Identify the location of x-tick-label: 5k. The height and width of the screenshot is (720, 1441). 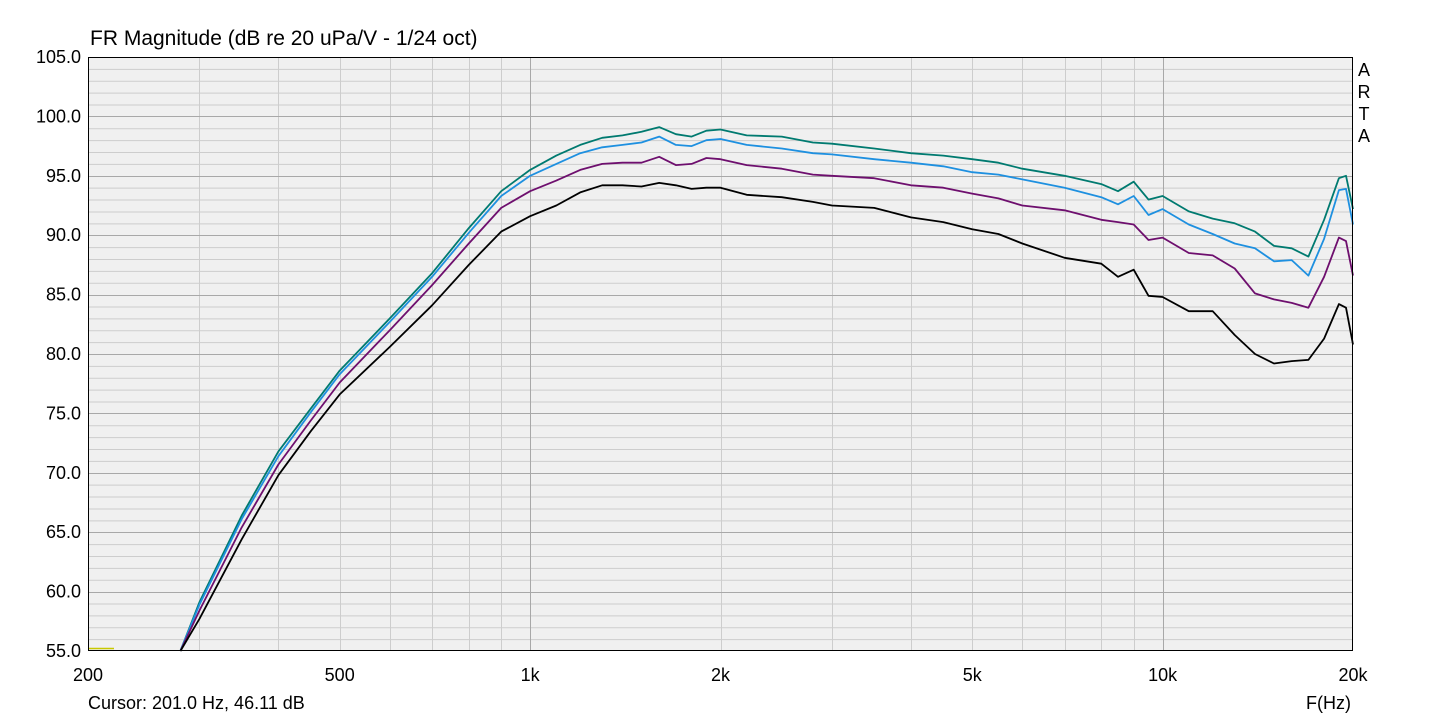
(973, 675).